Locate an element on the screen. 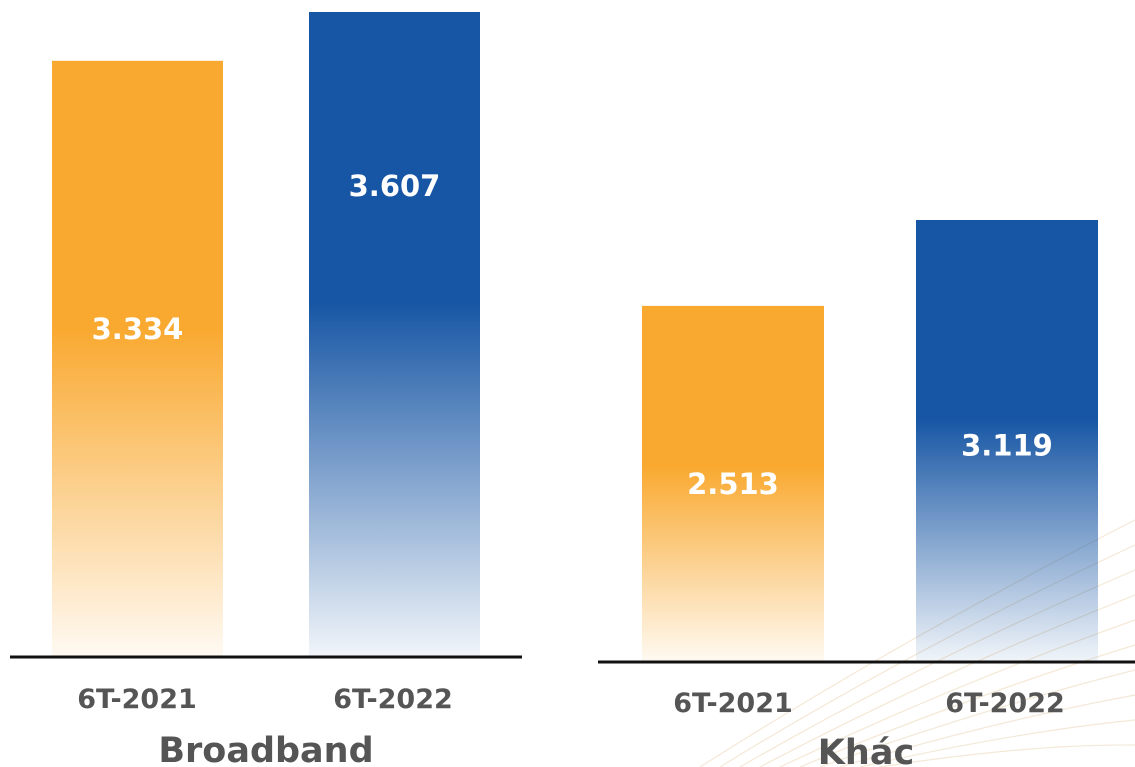 This screenshot has height=767, width=1135. value-label-khac-6t-2022: 3.119 is located at coordinates (1007, 445).